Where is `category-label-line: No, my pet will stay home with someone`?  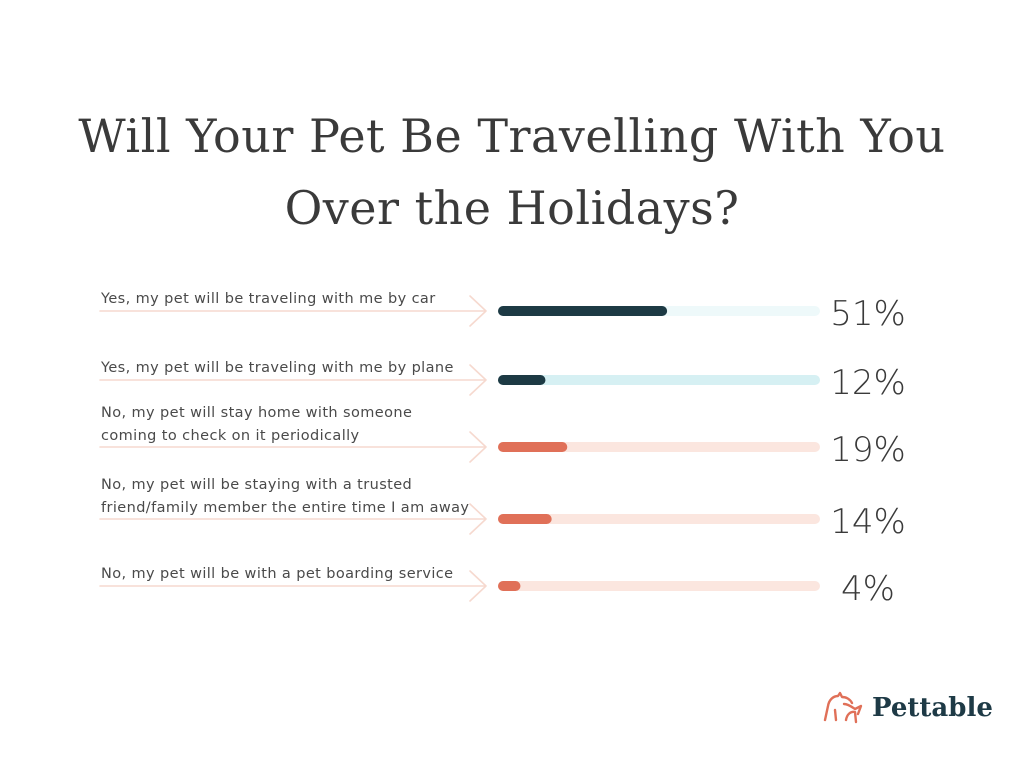 category-label-line: No, my pet will stay home with someone is located at coordinates (256, 413).